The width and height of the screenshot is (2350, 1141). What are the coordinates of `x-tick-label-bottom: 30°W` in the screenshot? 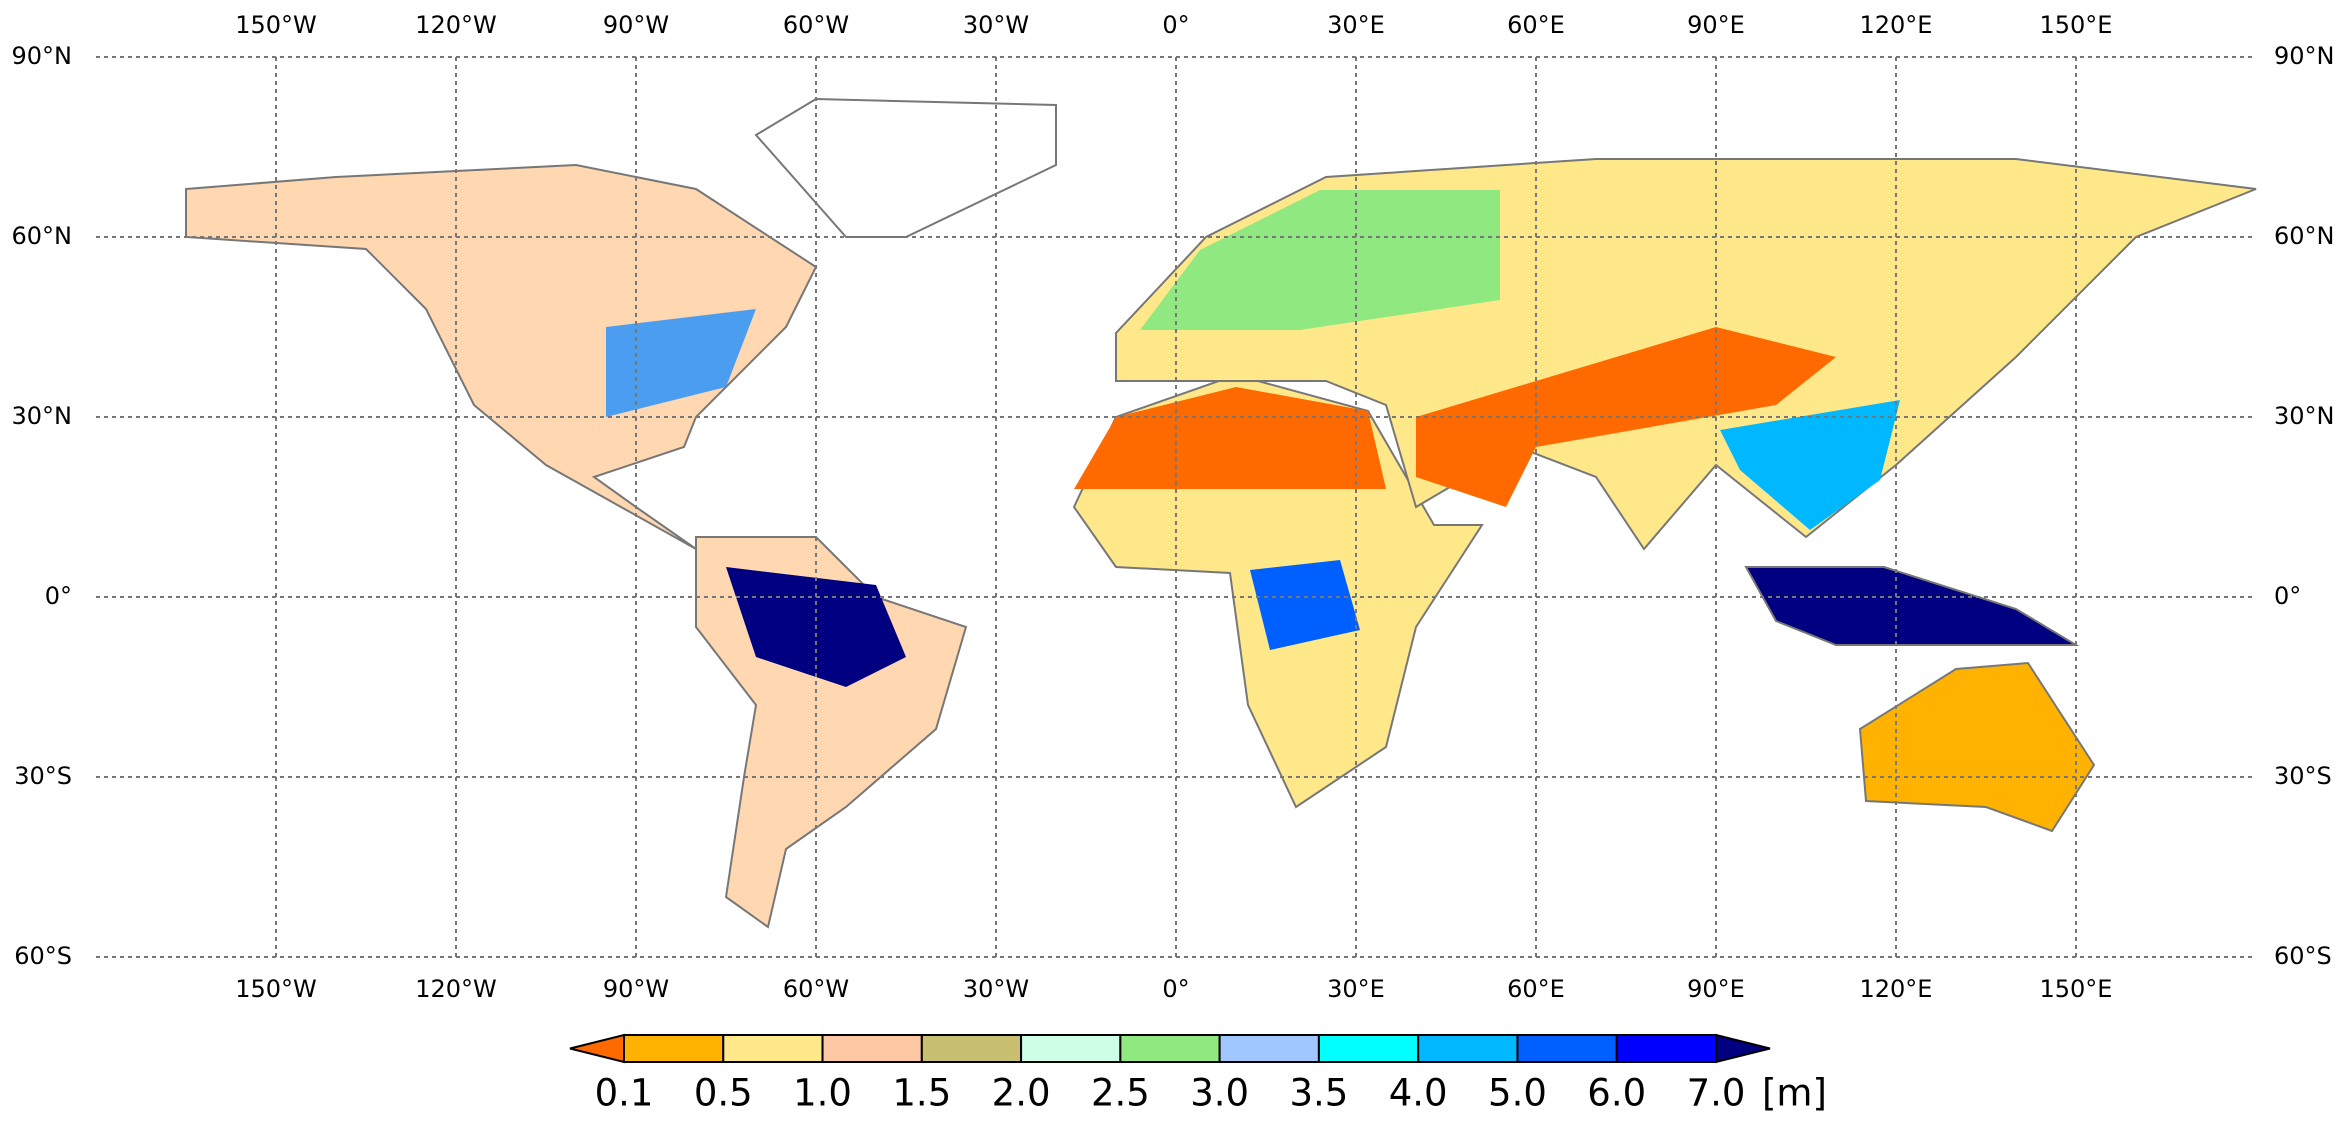 It's located at (996, 989).